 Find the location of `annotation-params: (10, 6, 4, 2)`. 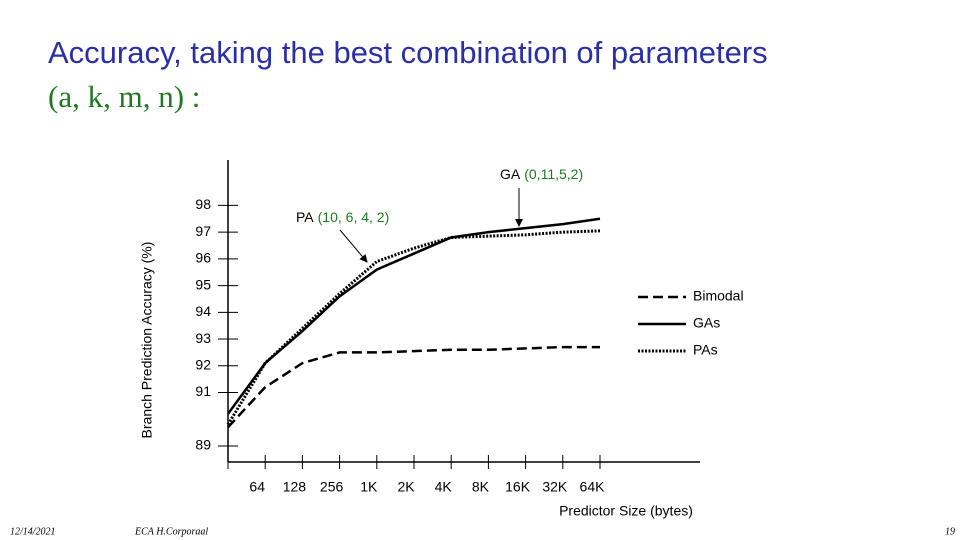

annotation-params: (10, 6, 4, 2) is located at coordinates (354, 217).